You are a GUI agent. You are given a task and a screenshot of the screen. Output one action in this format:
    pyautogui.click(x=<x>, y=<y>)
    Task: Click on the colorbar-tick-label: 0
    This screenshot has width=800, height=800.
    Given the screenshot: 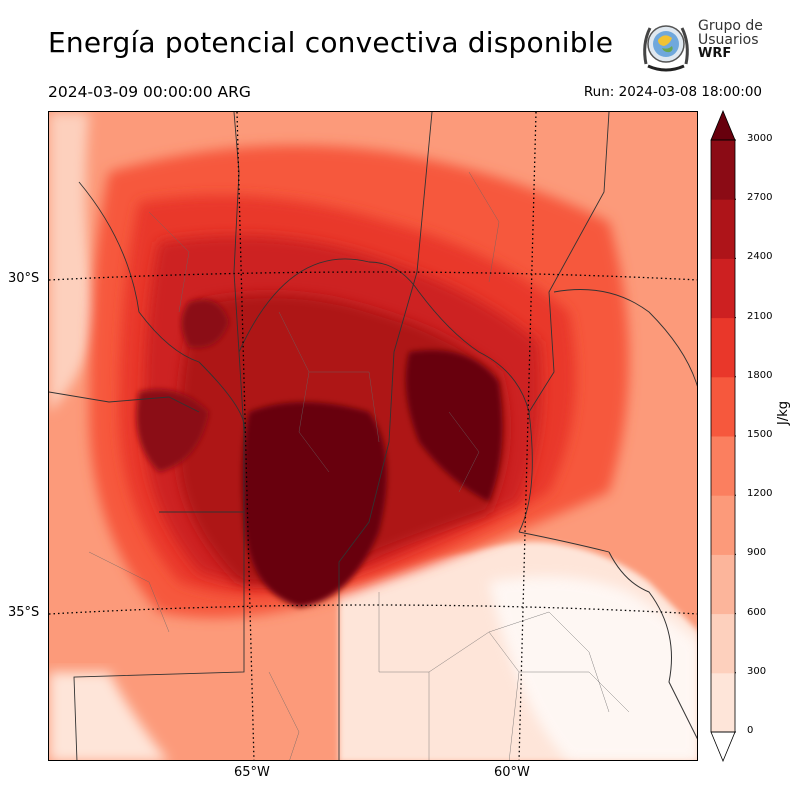 What is the action you would take?
    pyautogui.click(x=750, y=730)
    